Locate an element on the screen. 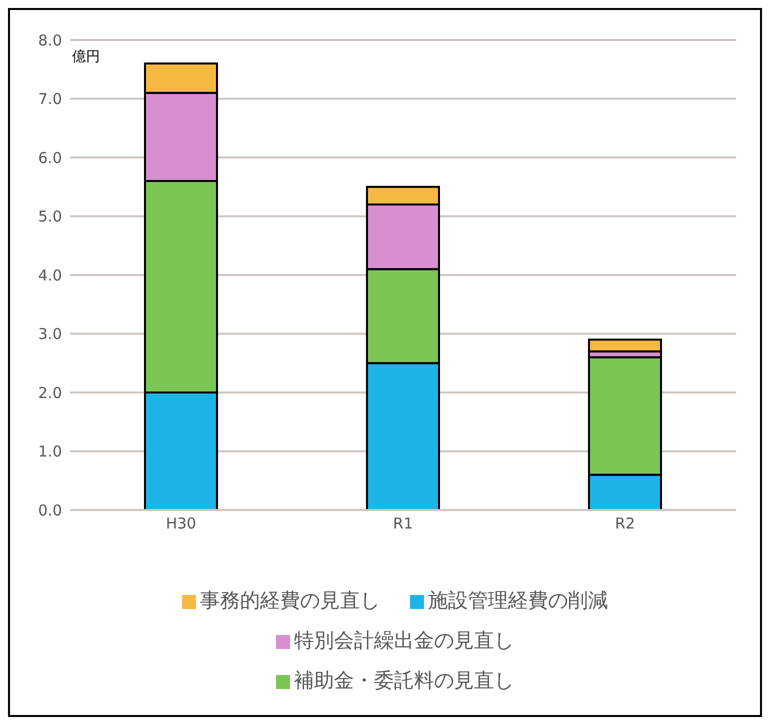  y-tick-label: 5.0 is located at coordinates (50, 217).